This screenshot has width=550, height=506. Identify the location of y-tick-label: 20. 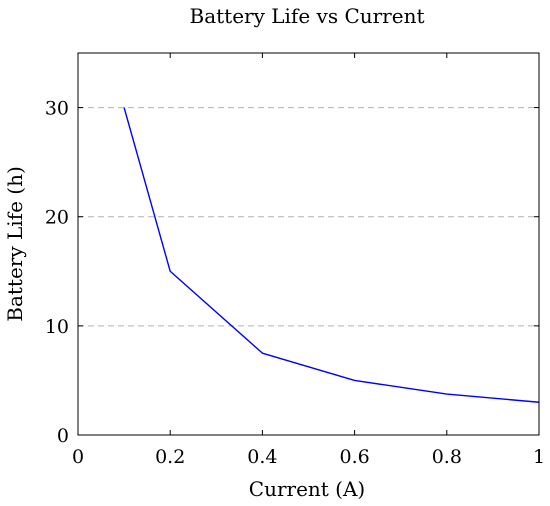
(57, 218).